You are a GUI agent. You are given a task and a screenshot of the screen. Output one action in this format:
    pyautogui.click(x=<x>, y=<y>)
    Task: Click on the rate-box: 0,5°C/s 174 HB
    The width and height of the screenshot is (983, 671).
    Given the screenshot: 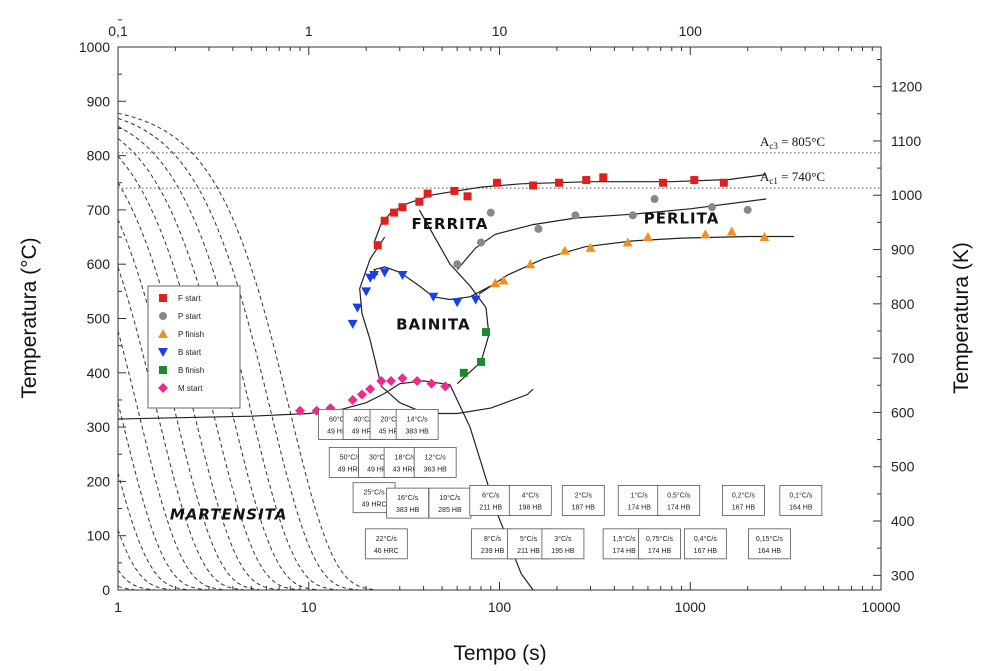 What is the action you would take?
    pyautogui.click(x=679, y=500)
    